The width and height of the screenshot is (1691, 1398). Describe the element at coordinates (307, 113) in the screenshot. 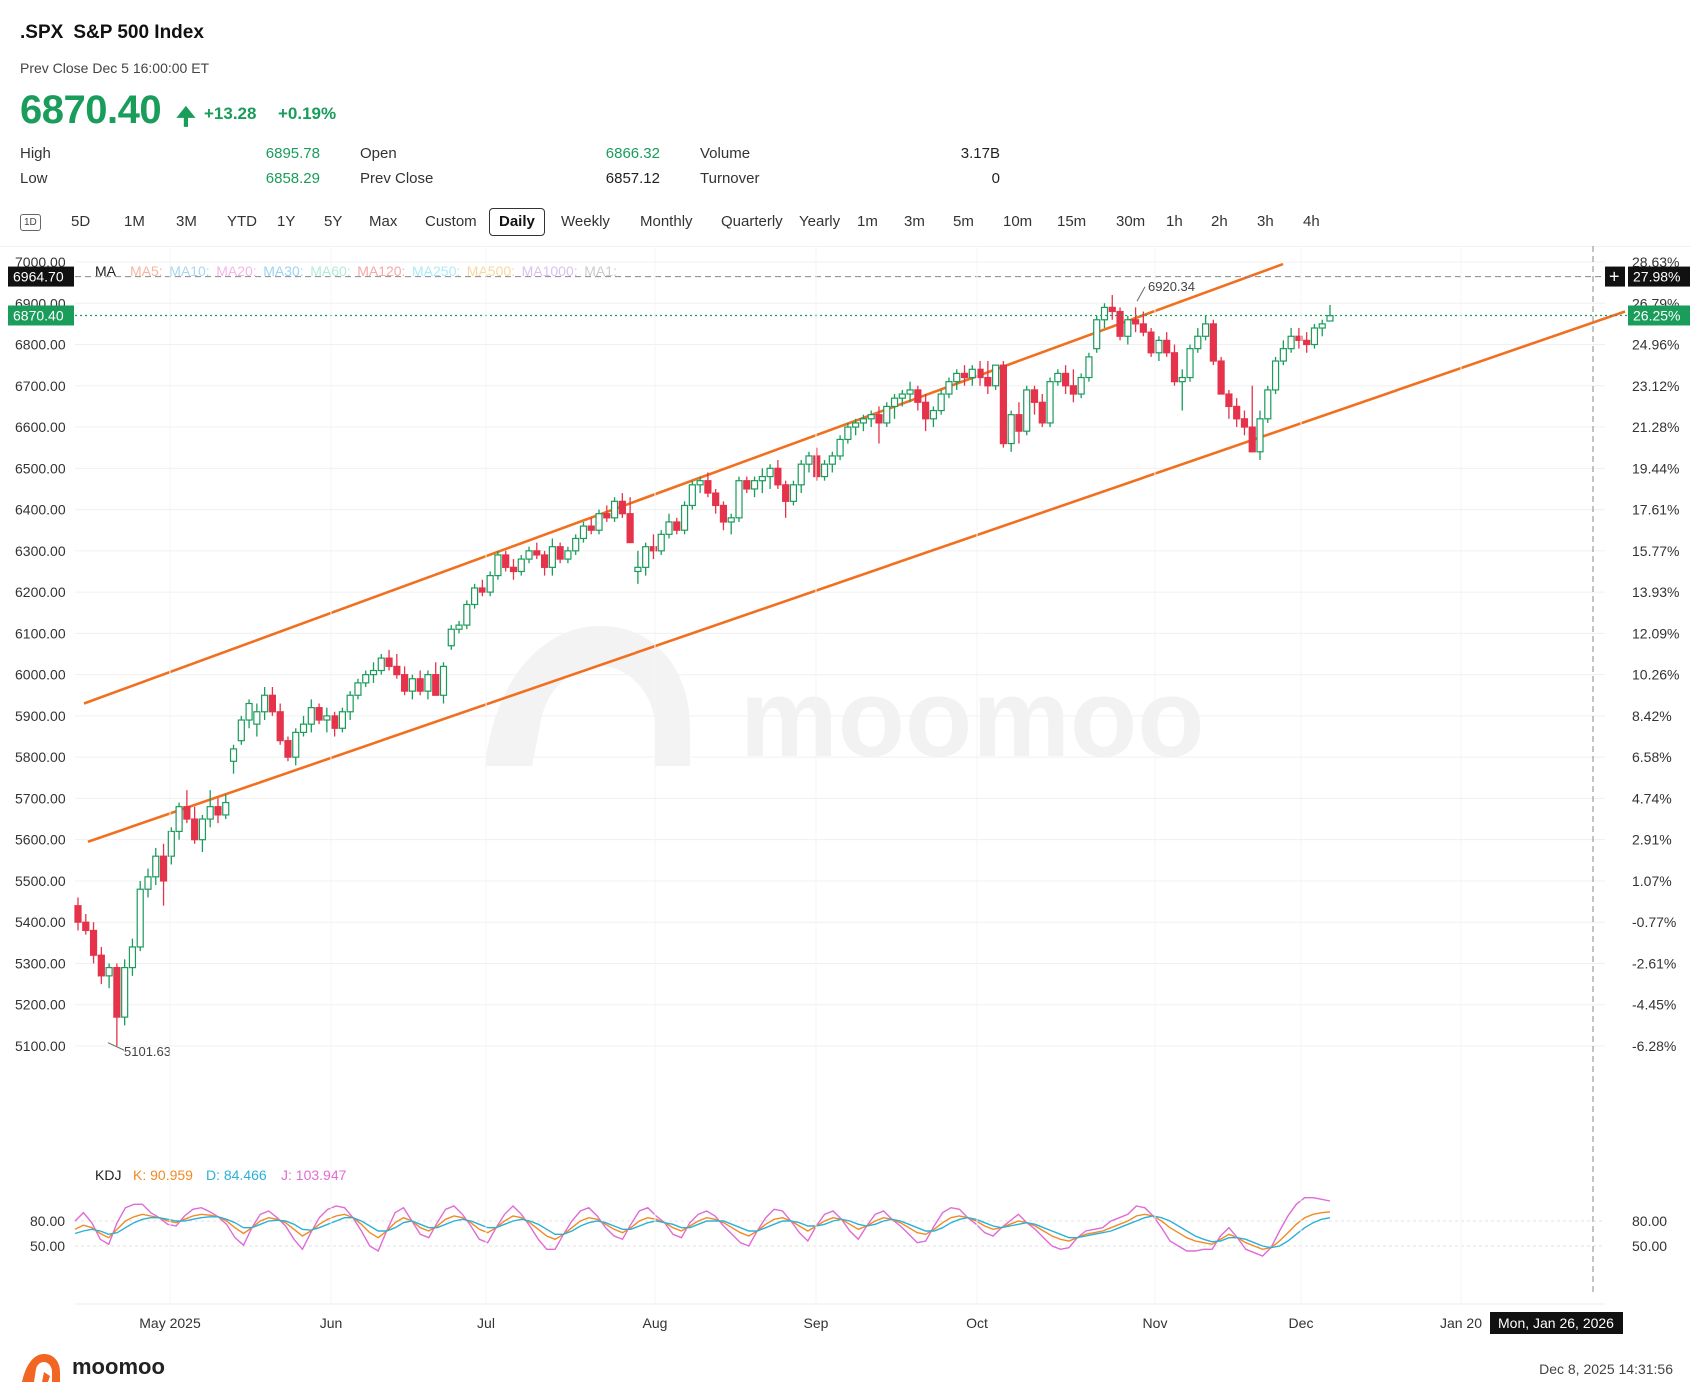

I see `price-change-pct: +0.19%` at that location.